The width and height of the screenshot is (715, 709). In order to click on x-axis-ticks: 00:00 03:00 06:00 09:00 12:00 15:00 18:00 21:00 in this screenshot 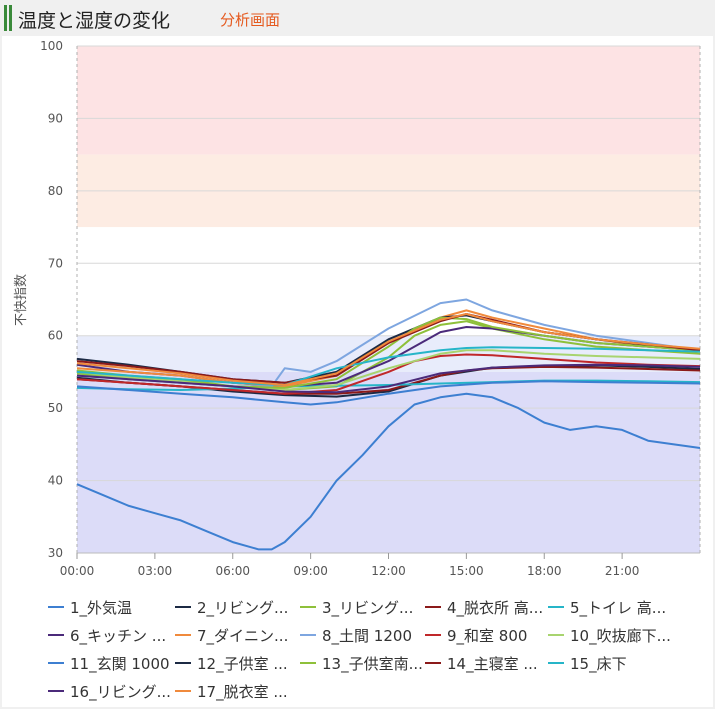, I will do `click(350, 565)`.